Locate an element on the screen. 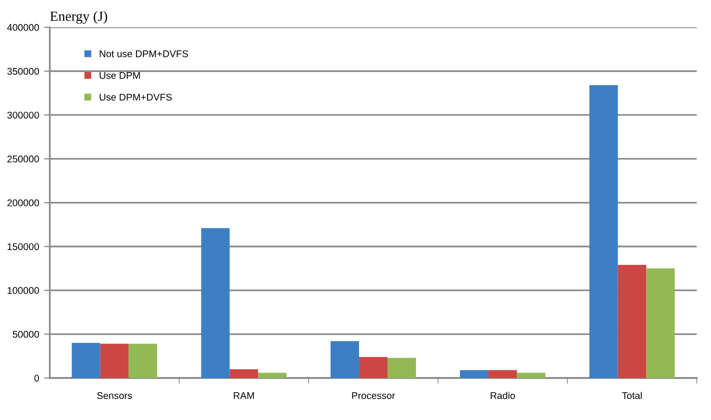  x-tick-label: Sensors is located at coordinates (114, 396).